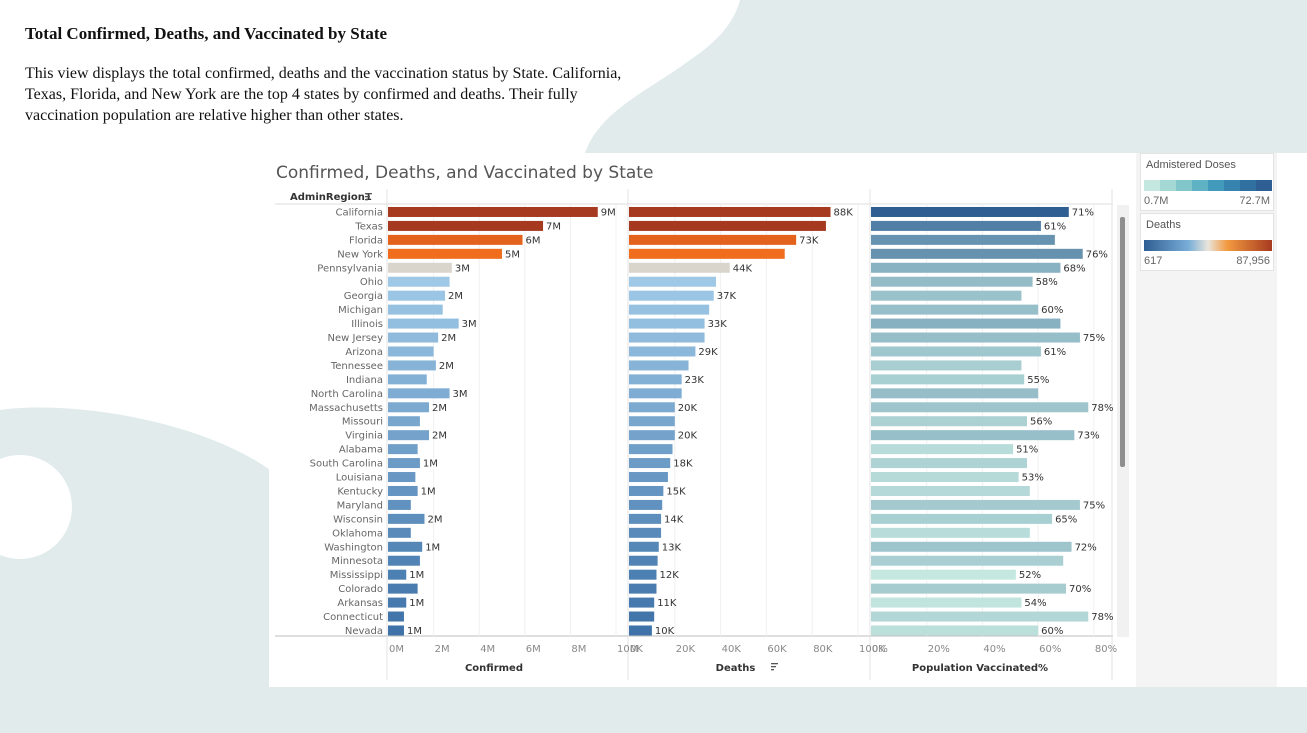 This screenshot has height=733, width=1307. I want to click on state-label: Wisconsin, so click(358, 519).